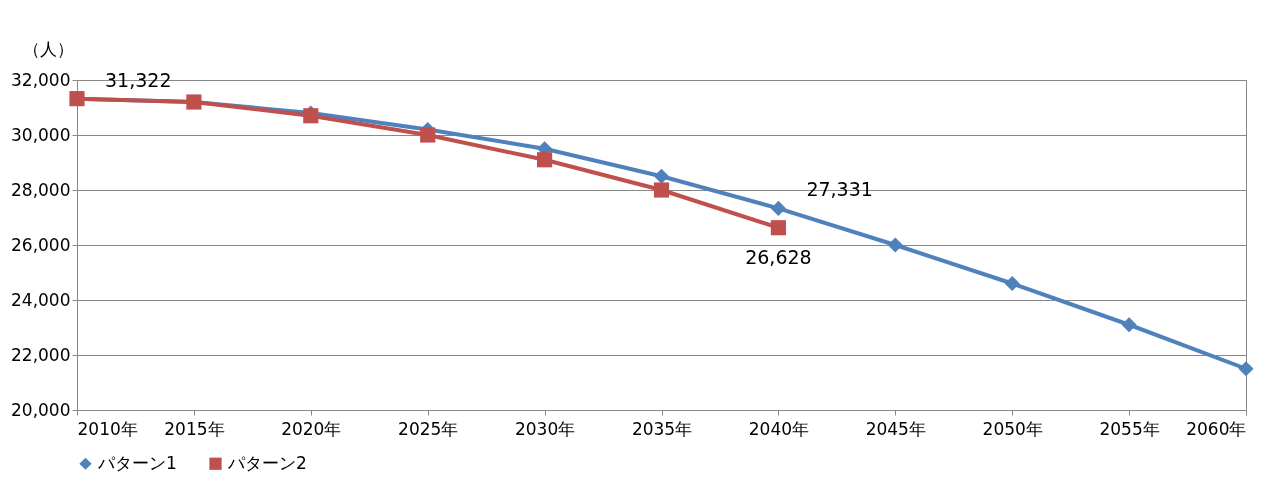 The width and height of the screenshot is (1269, 482). I want to click on data-label: 31,322, so click(138, 79).